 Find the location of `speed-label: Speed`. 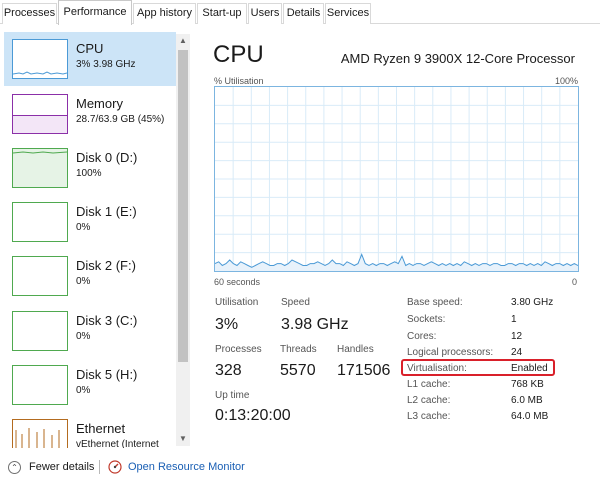

speed-label: Speed is located at coordinates (295, 302).